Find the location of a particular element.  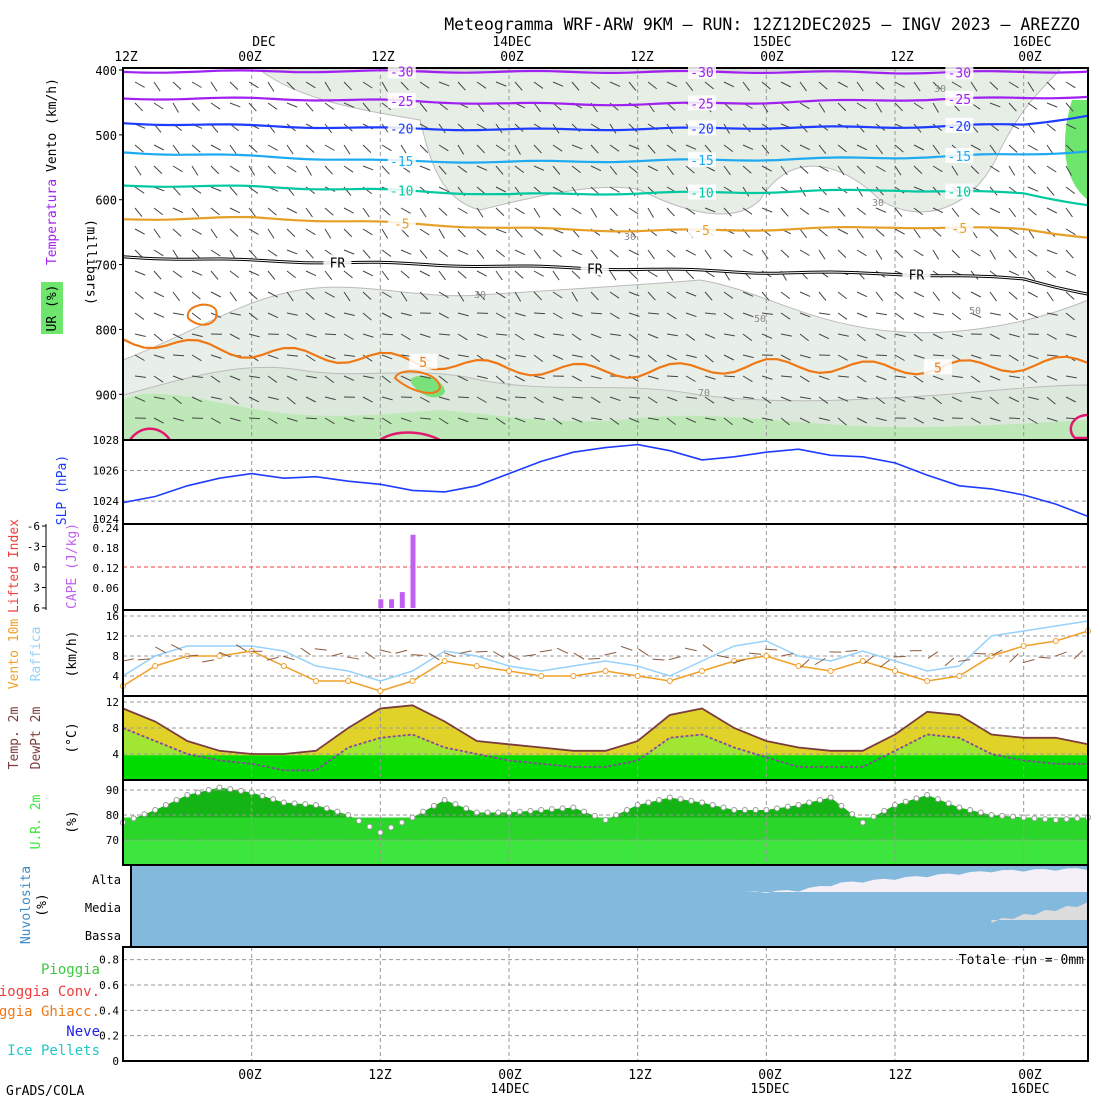

precip-legend-label: Pioggia is located at coordinates (70, 970).